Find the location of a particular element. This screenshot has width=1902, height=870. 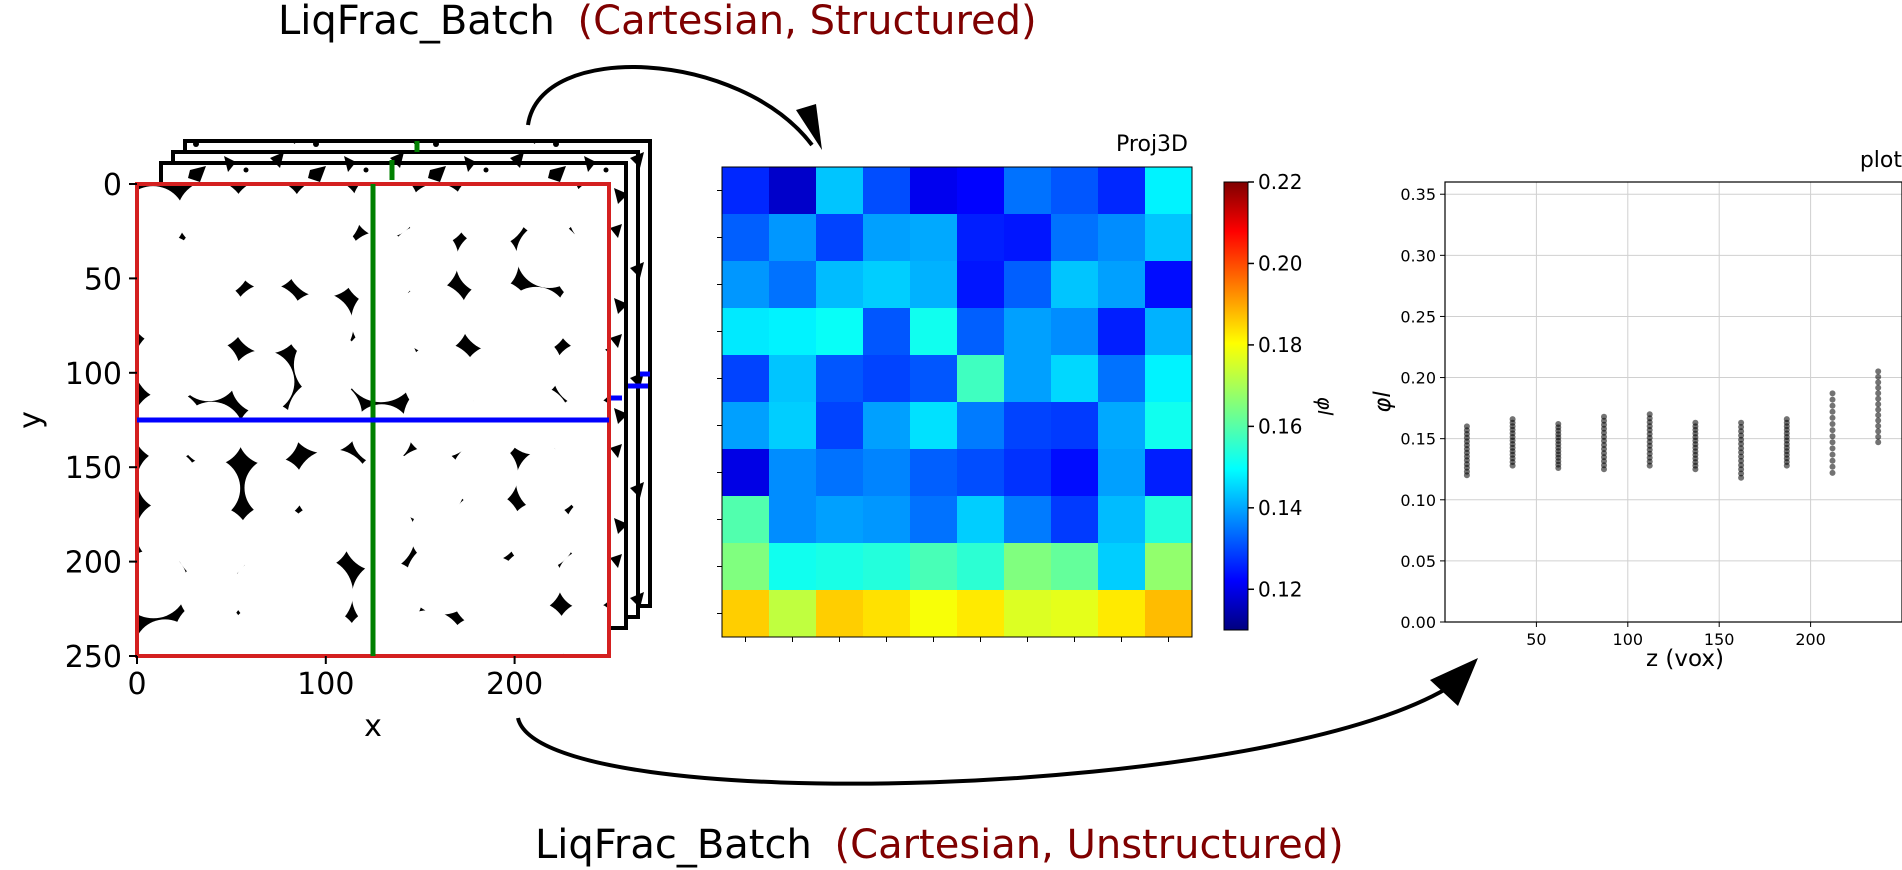

scatter-y-tick-label: 0.20 is located at coordinates (1418, 378).